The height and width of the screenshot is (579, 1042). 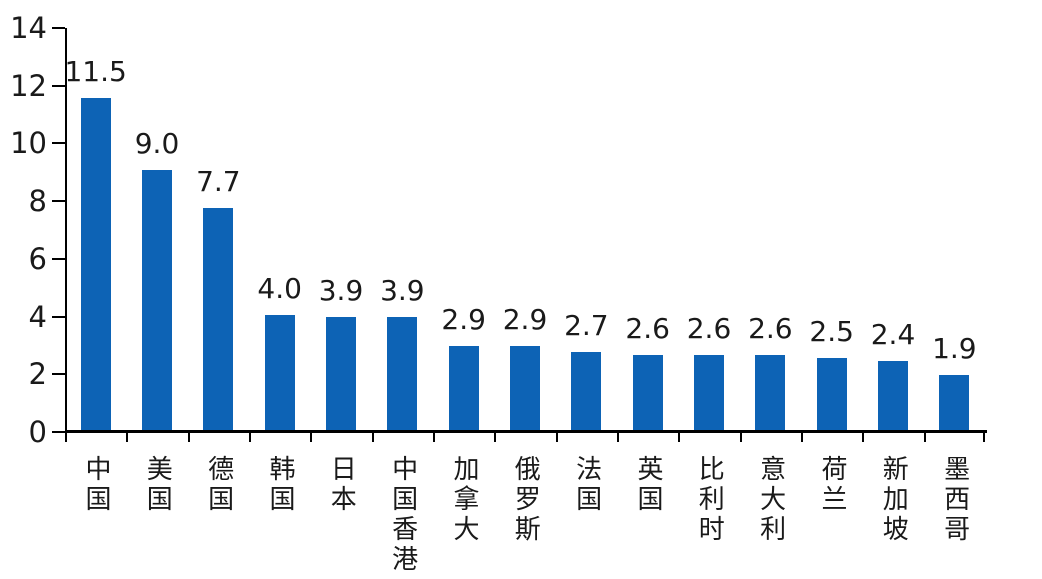 What do you see at coordinates (709, 500) in the screenshot?
I see `x-axis-category-label: 比利时` at bounding box center [709, 500].